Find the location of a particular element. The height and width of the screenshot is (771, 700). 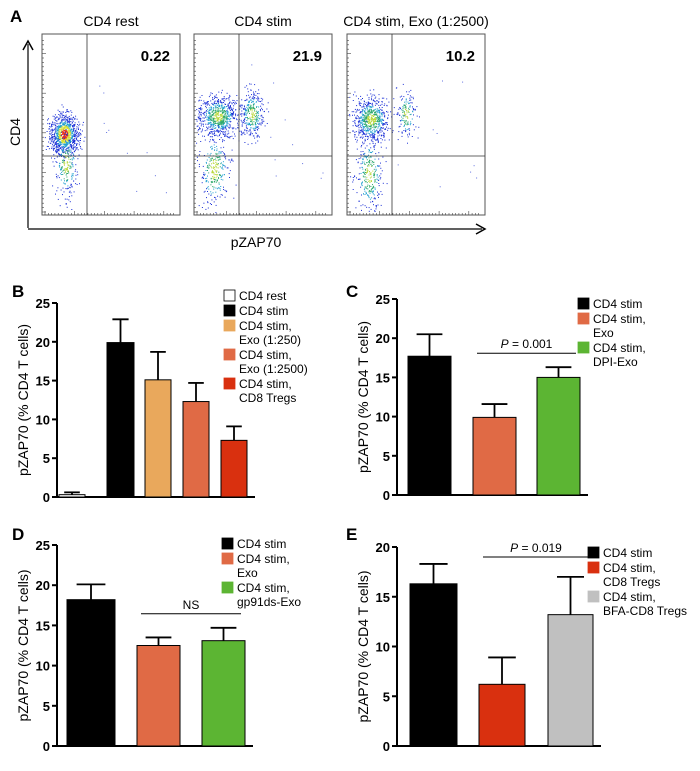

legend-item: CD4 stim,Exo is located at coordinates (255, 566).